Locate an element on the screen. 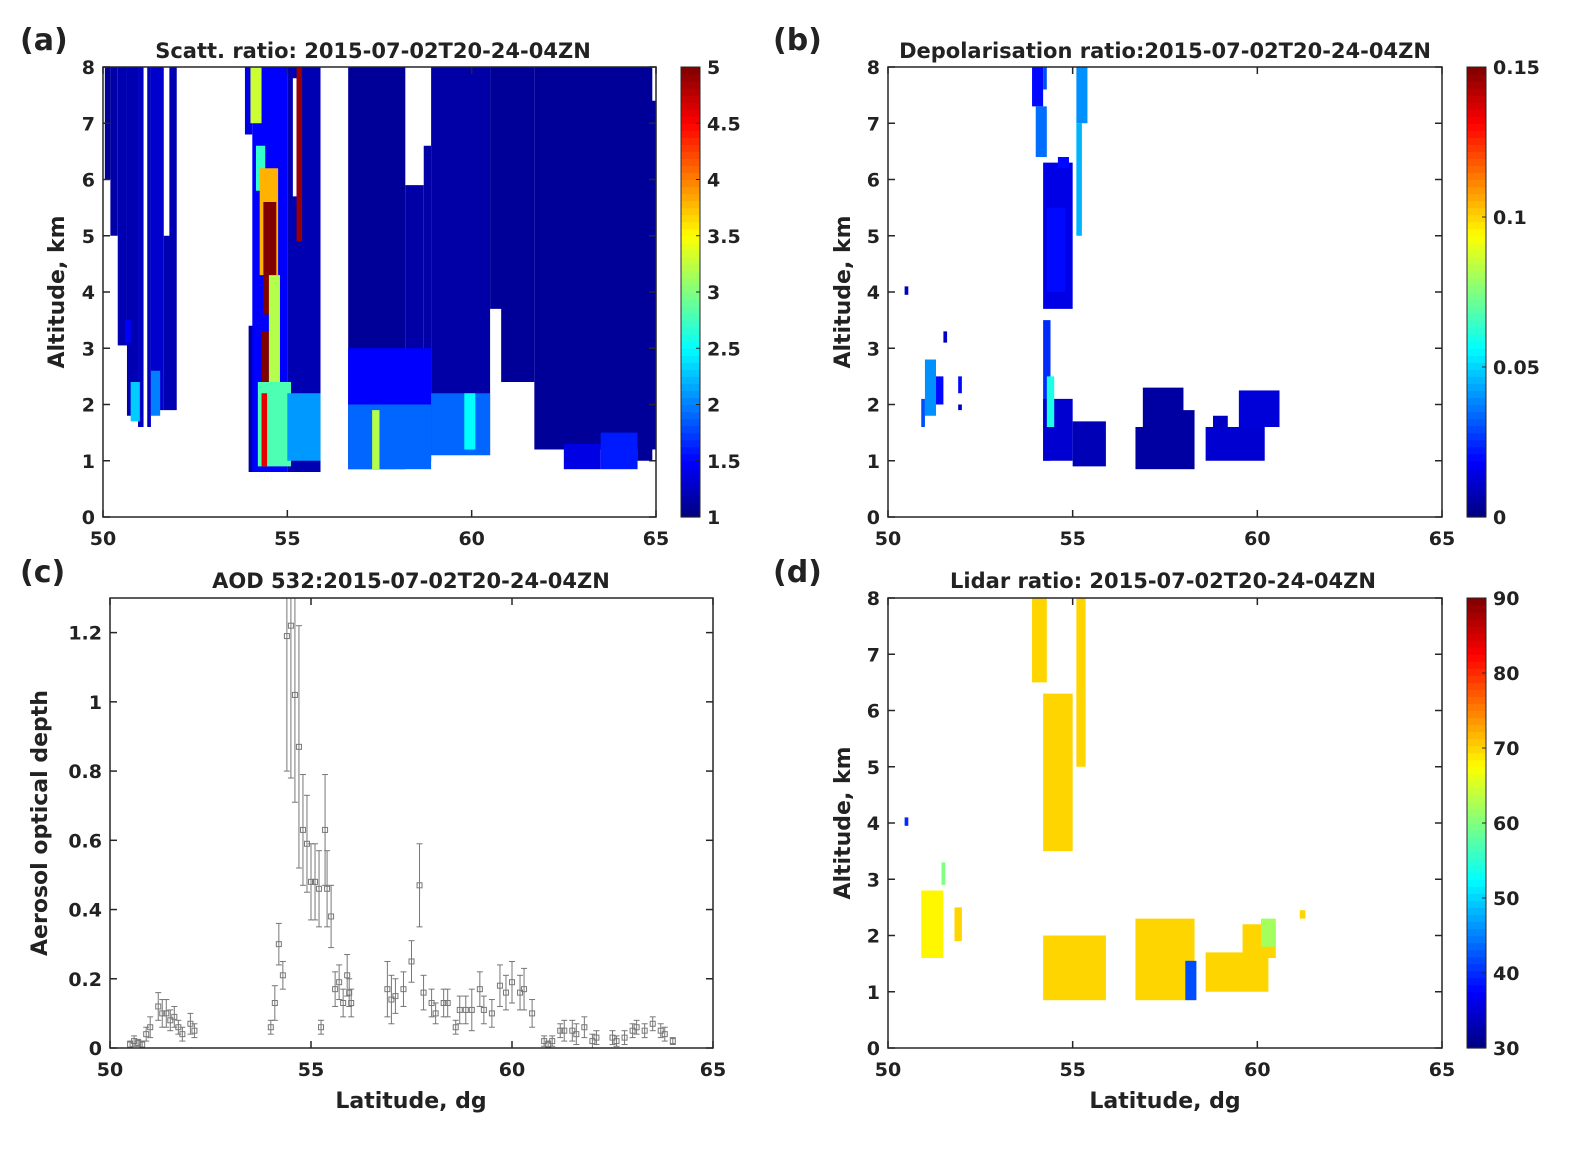 The width and height of the screenshot is (1590, 1154). y-tick-label: 1.2 is located at coordinates (85, 634).